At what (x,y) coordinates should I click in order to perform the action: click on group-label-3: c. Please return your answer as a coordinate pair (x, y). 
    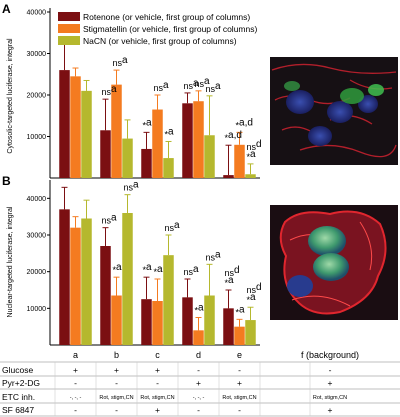
    Looking at the image, I should click on (157, 355).